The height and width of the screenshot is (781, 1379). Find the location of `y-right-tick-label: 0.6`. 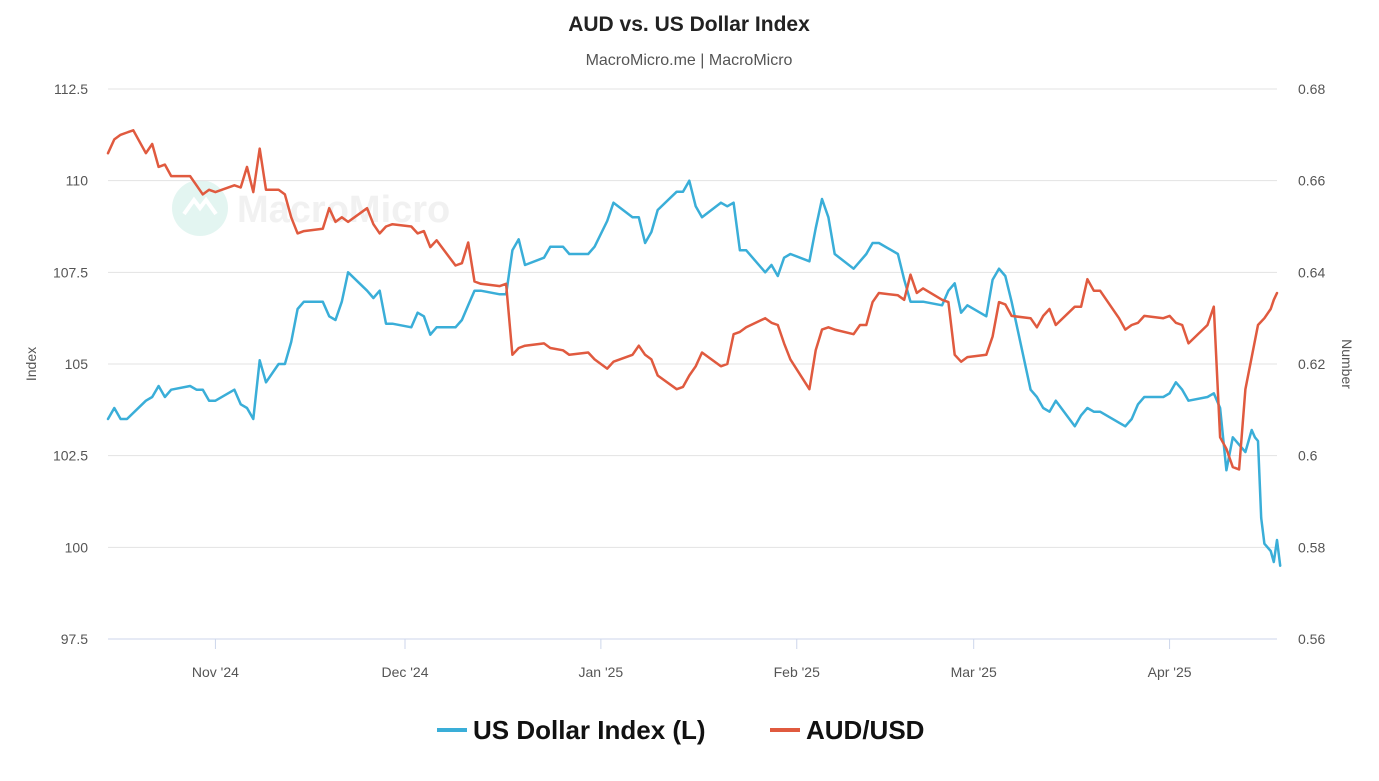

y-right-tick-label: 0.6 is located at coordinates (1308, 456).